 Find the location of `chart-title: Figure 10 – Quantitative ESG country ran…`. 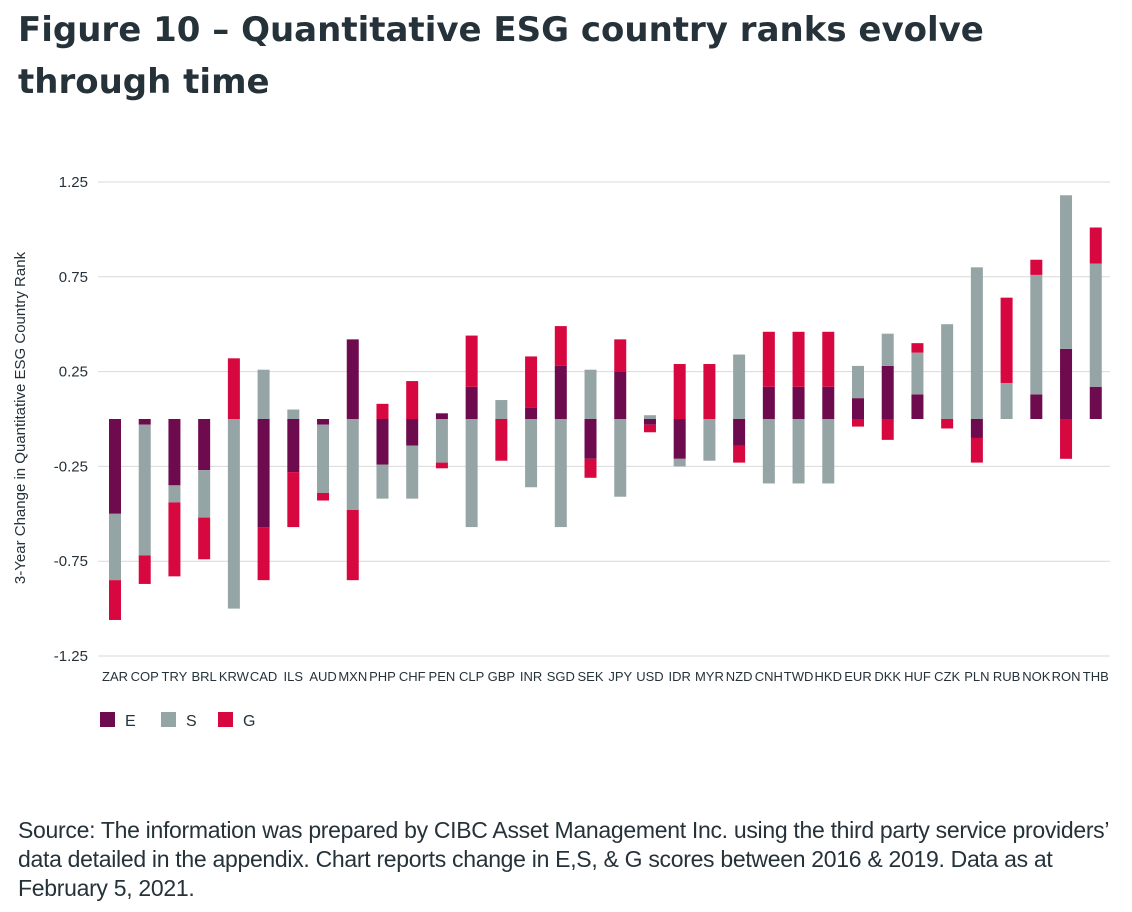

chart-title: Figure 10 – Quantitative ESG country ran… is located at coordinates (501, 56).